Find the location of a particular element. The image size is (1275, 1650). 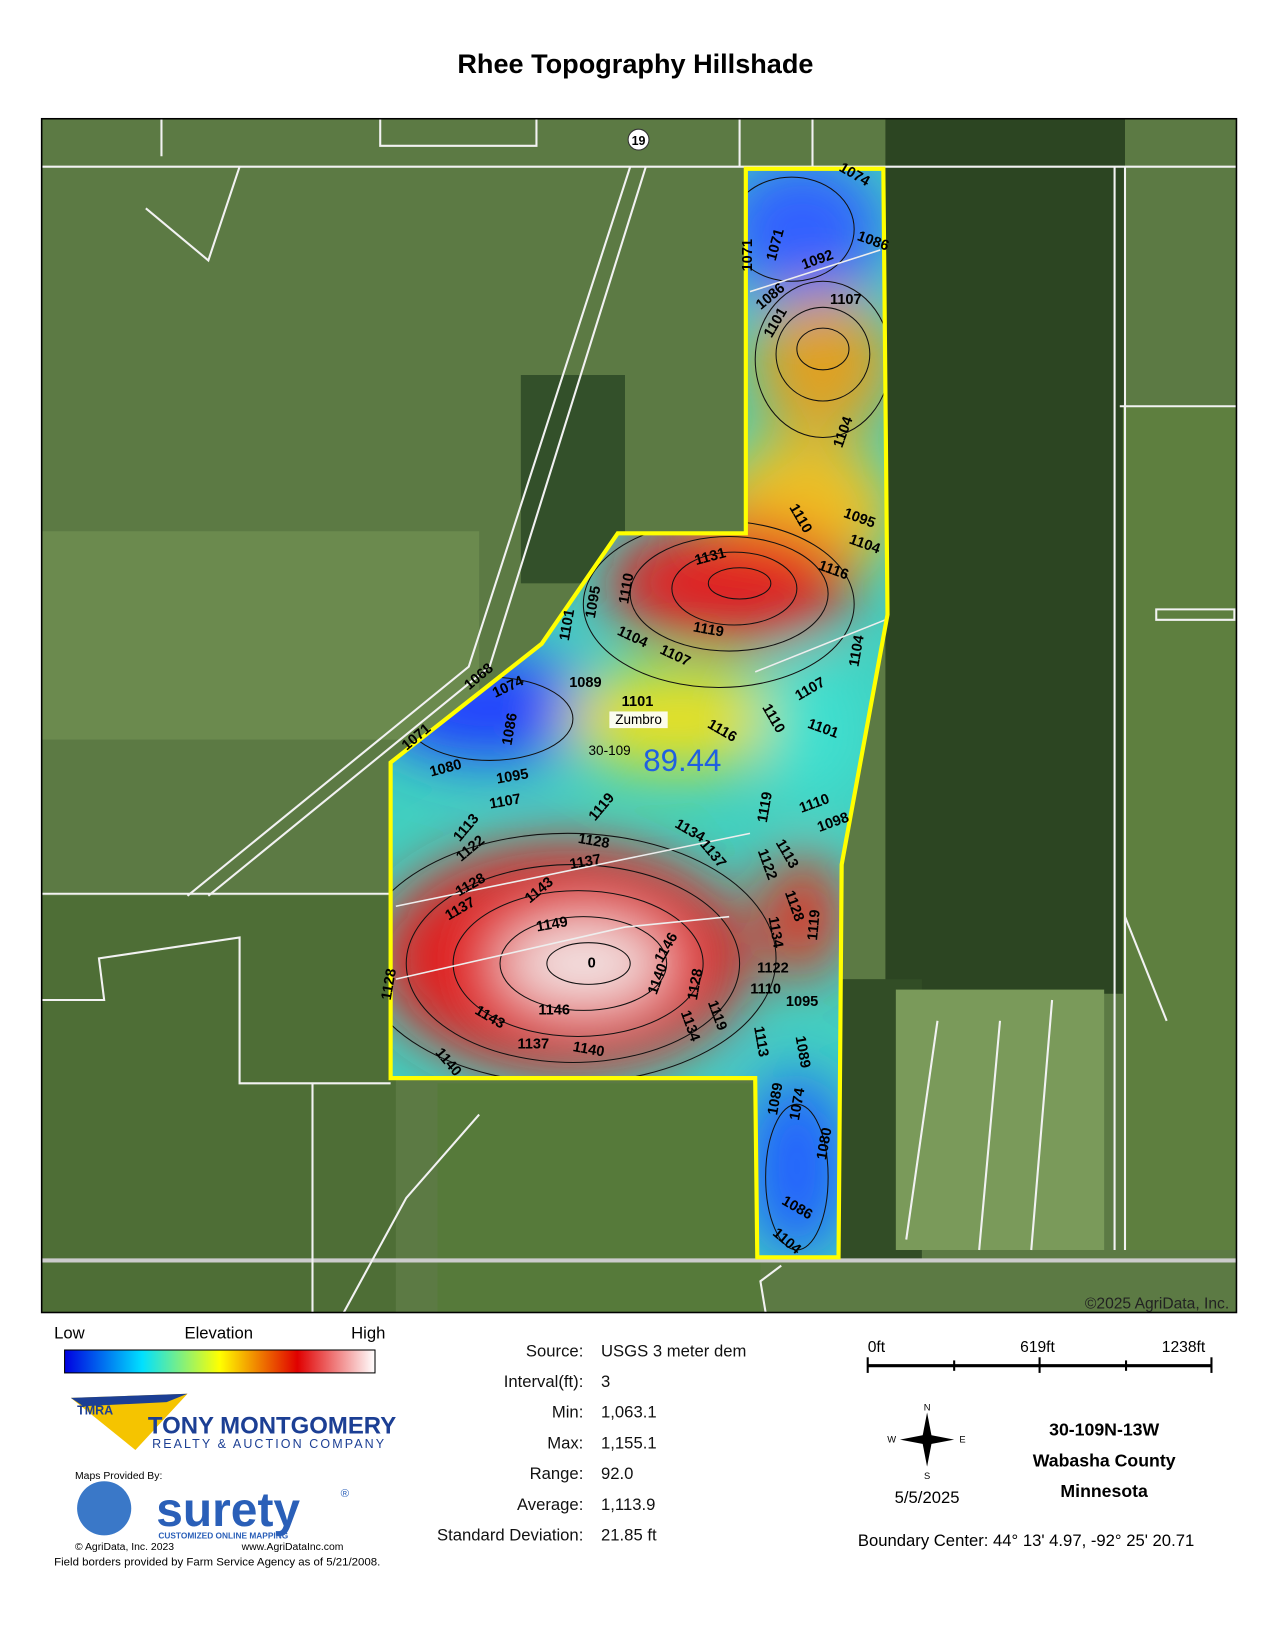

stat-value: USGS 3 meter dem is located at coordinates (673, 1350).